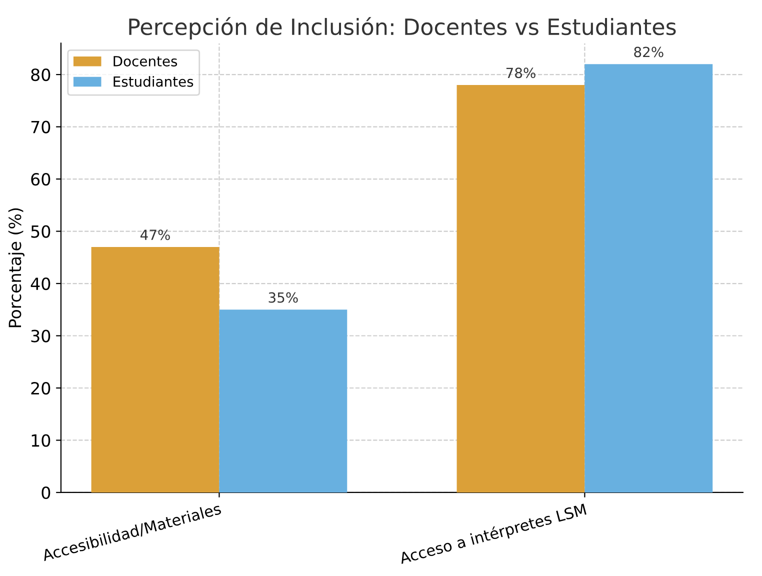 The height and width of the screenshot is (576, 762). Describe the element at coordinates (283, 297) in the screenshot. I see `data-label: 35%` at that location.